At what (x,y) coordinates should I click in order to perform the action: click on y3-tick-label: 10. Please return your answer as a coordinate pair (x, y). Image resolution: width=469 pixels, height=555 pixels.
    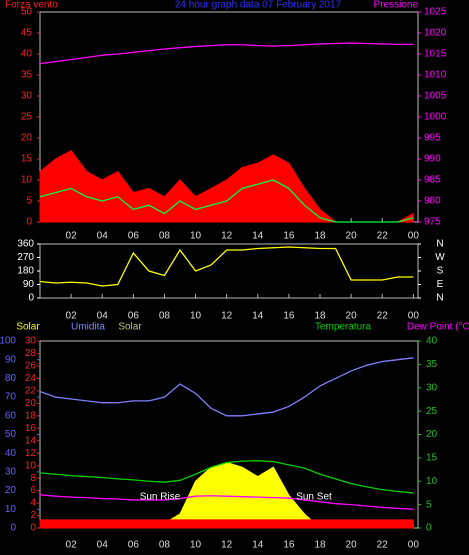
    Looking at the image, I should click on (31, 465).